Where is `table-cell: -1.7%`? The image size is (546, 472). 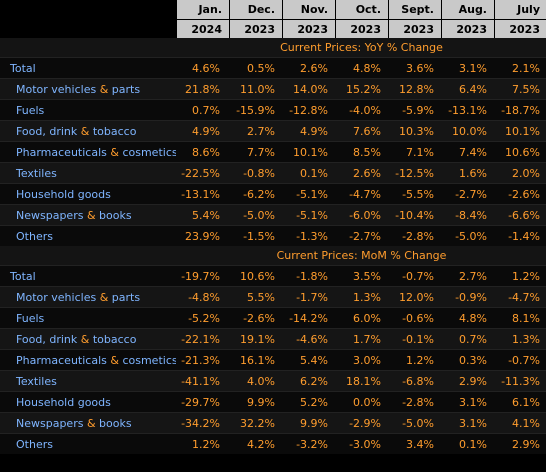 table-cell: -1.7% is located at coordinates (308, 296).